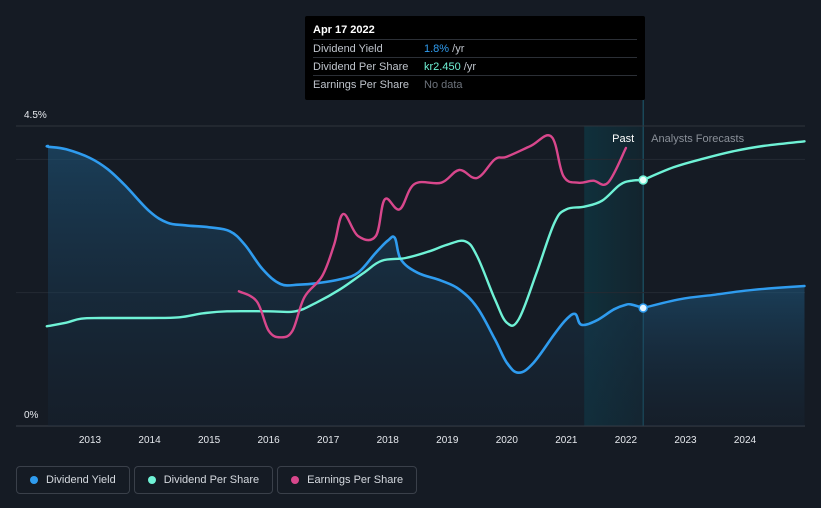 The image size is (821, 508). Describe the element at coordinates (443, 84) in the screenshot. I see `tooltip-value: No data` at that location.